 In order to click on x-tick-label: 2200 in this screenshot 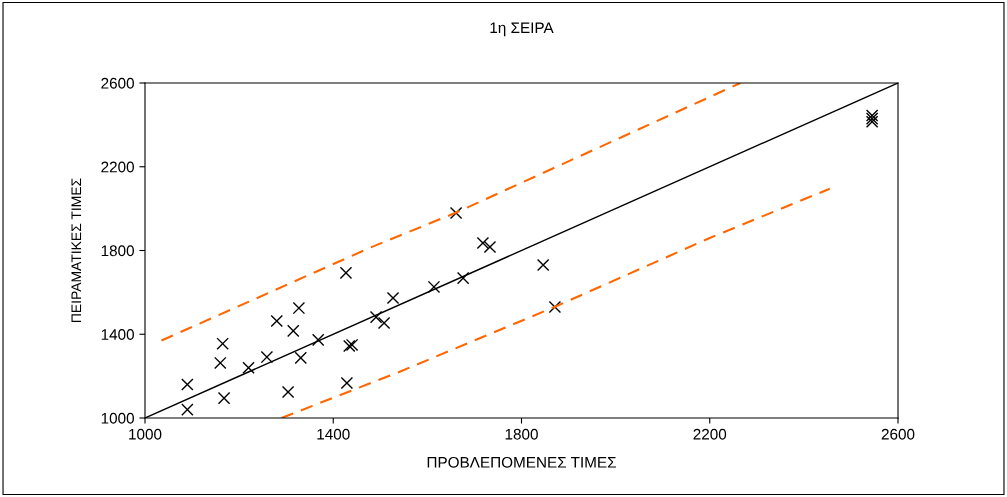, I will do `click(710, 434)`.